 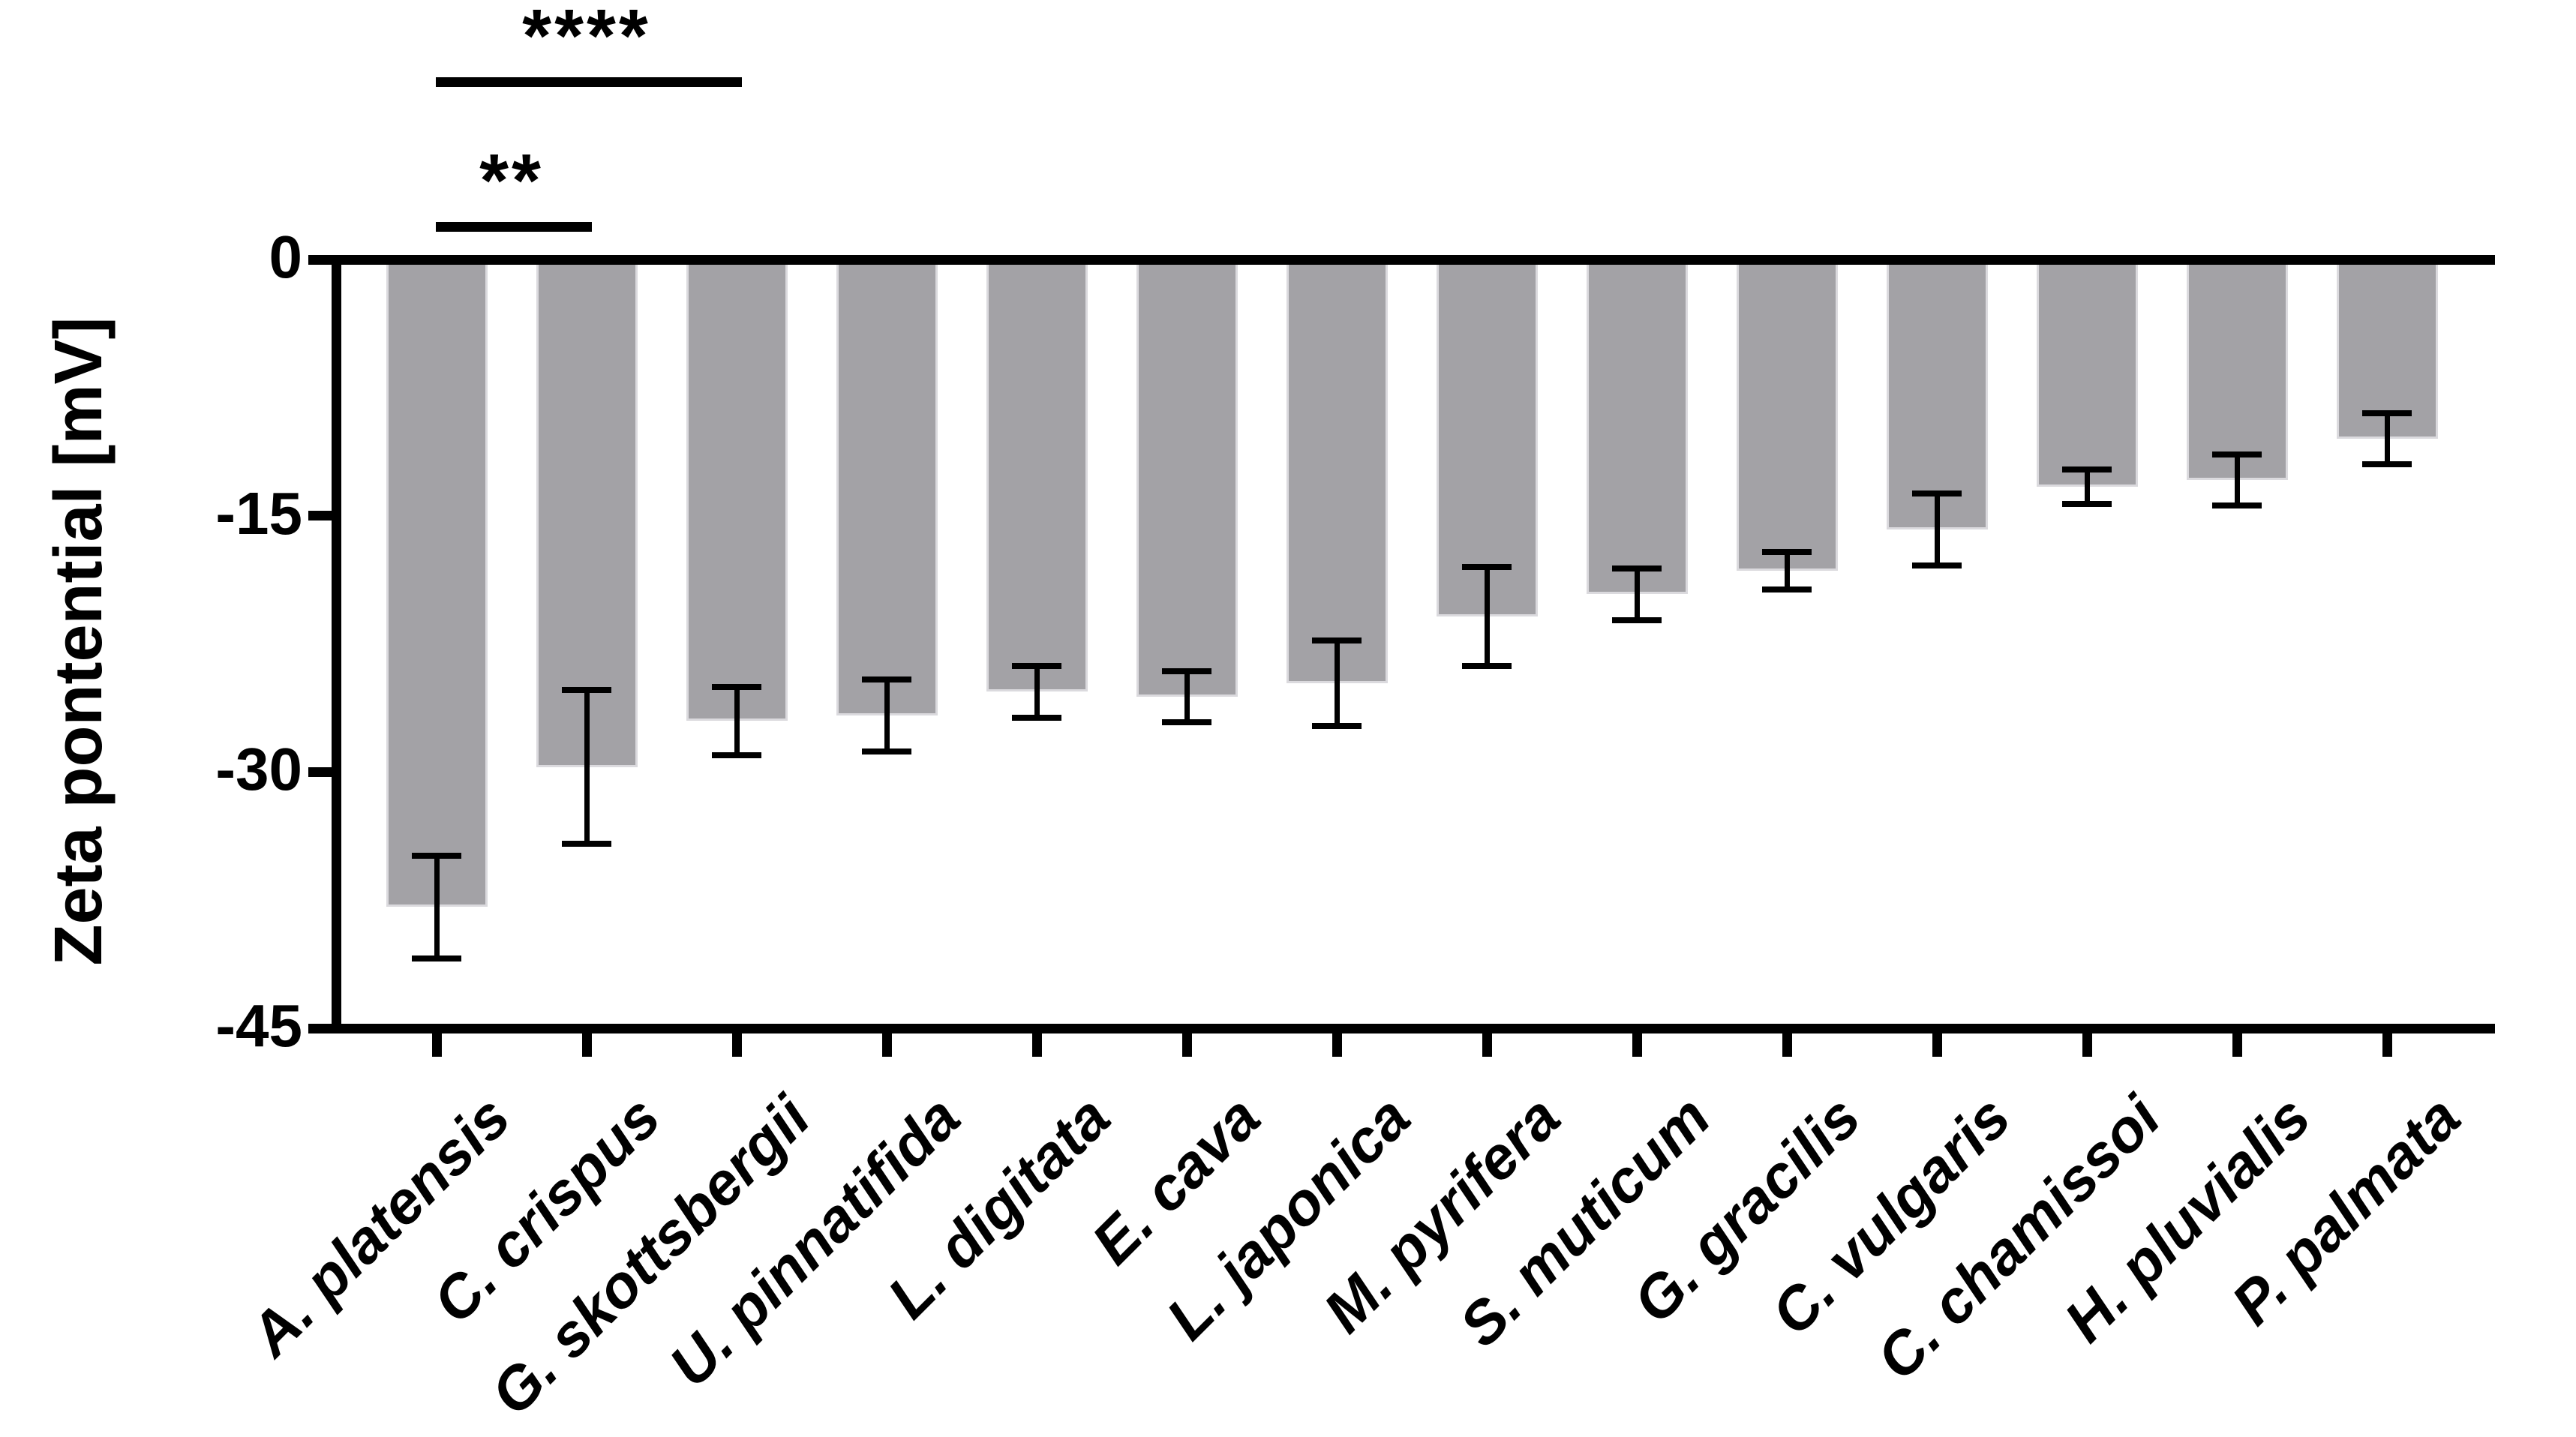 I want to click on significance-label: **, so click(x=511, y=181).